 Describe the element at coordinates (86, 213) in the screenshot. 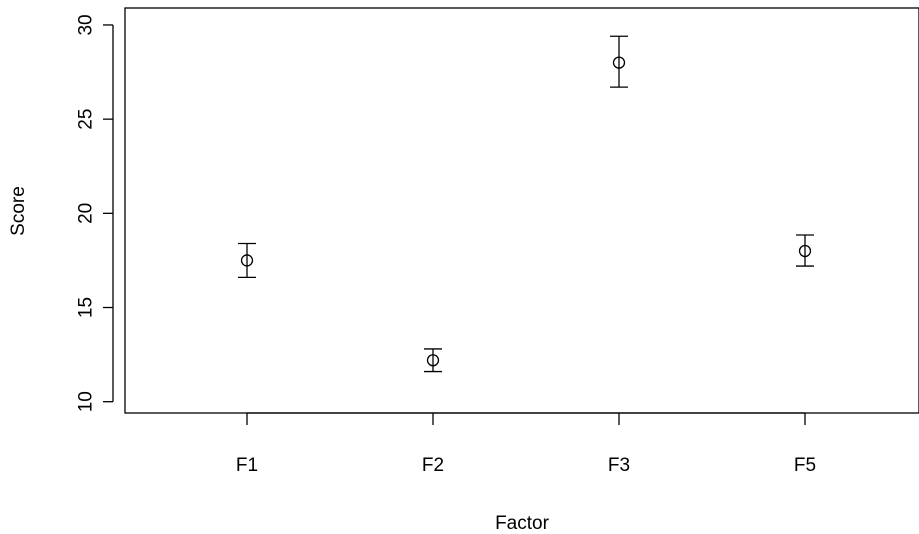

I see `y-tick-label: 20` at that location.